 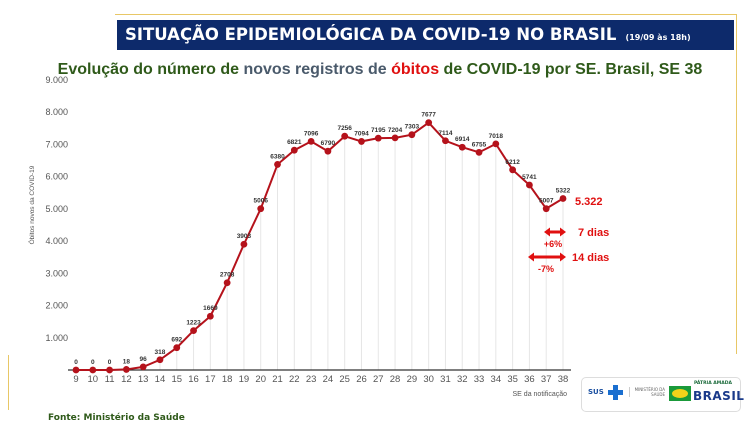 I want to click on data-label: 6755, so click(x=479, y=144).